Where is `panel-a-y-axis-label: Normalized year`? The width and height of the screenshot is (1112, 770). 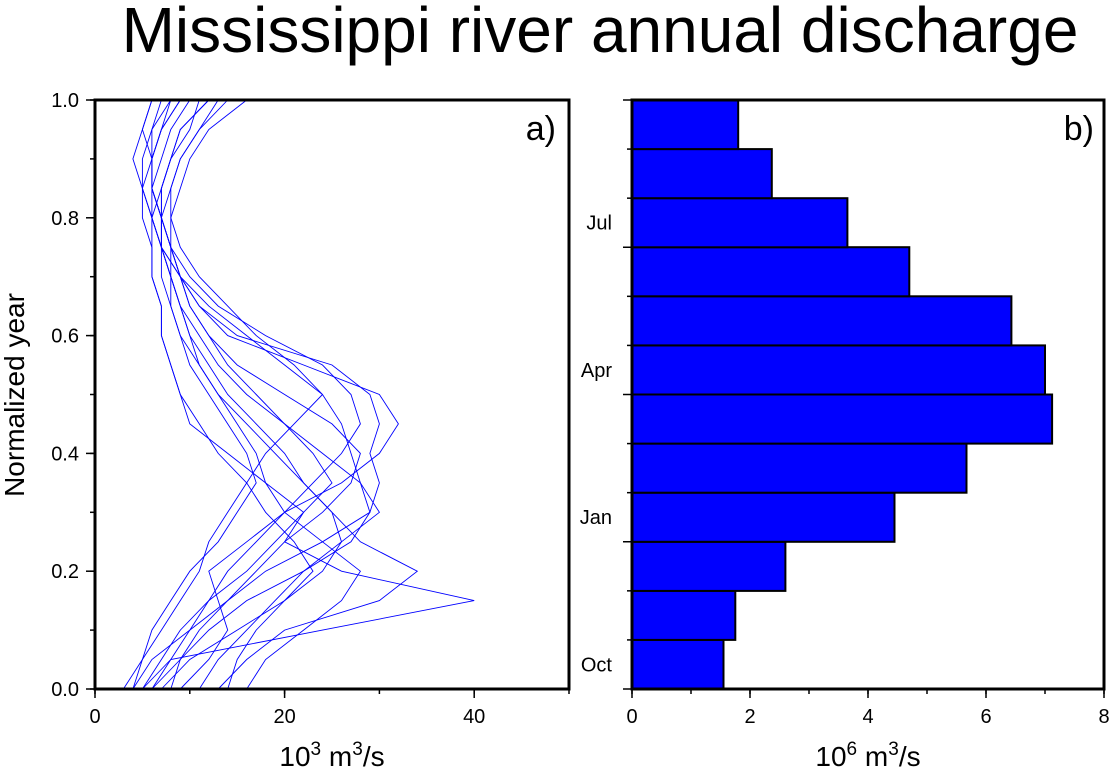
panel-a-y-axis-label: Normalized year is located at coordinates (15, 395).